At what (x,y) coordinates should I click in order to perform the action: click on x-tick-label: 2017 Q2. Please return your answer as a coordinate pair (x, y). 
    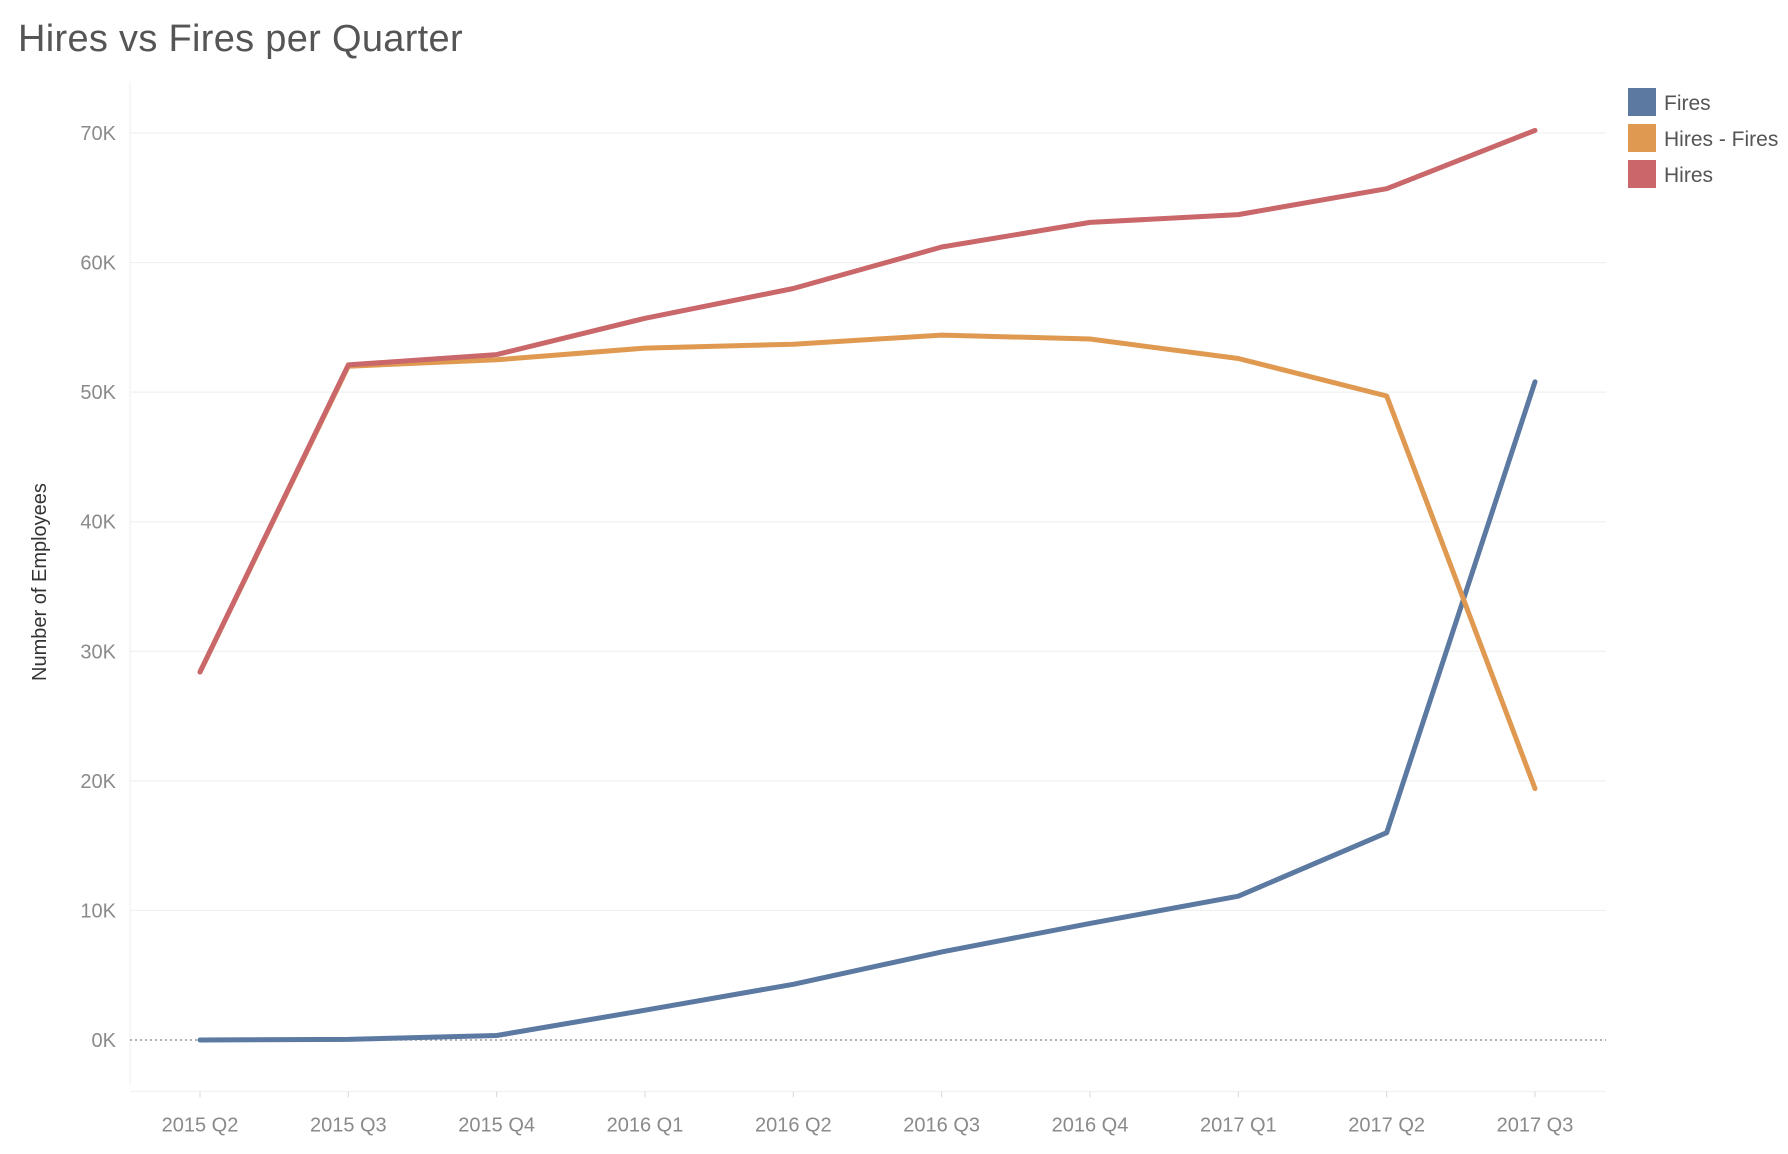
    Looking at the image, I should click on (1386, 1125).